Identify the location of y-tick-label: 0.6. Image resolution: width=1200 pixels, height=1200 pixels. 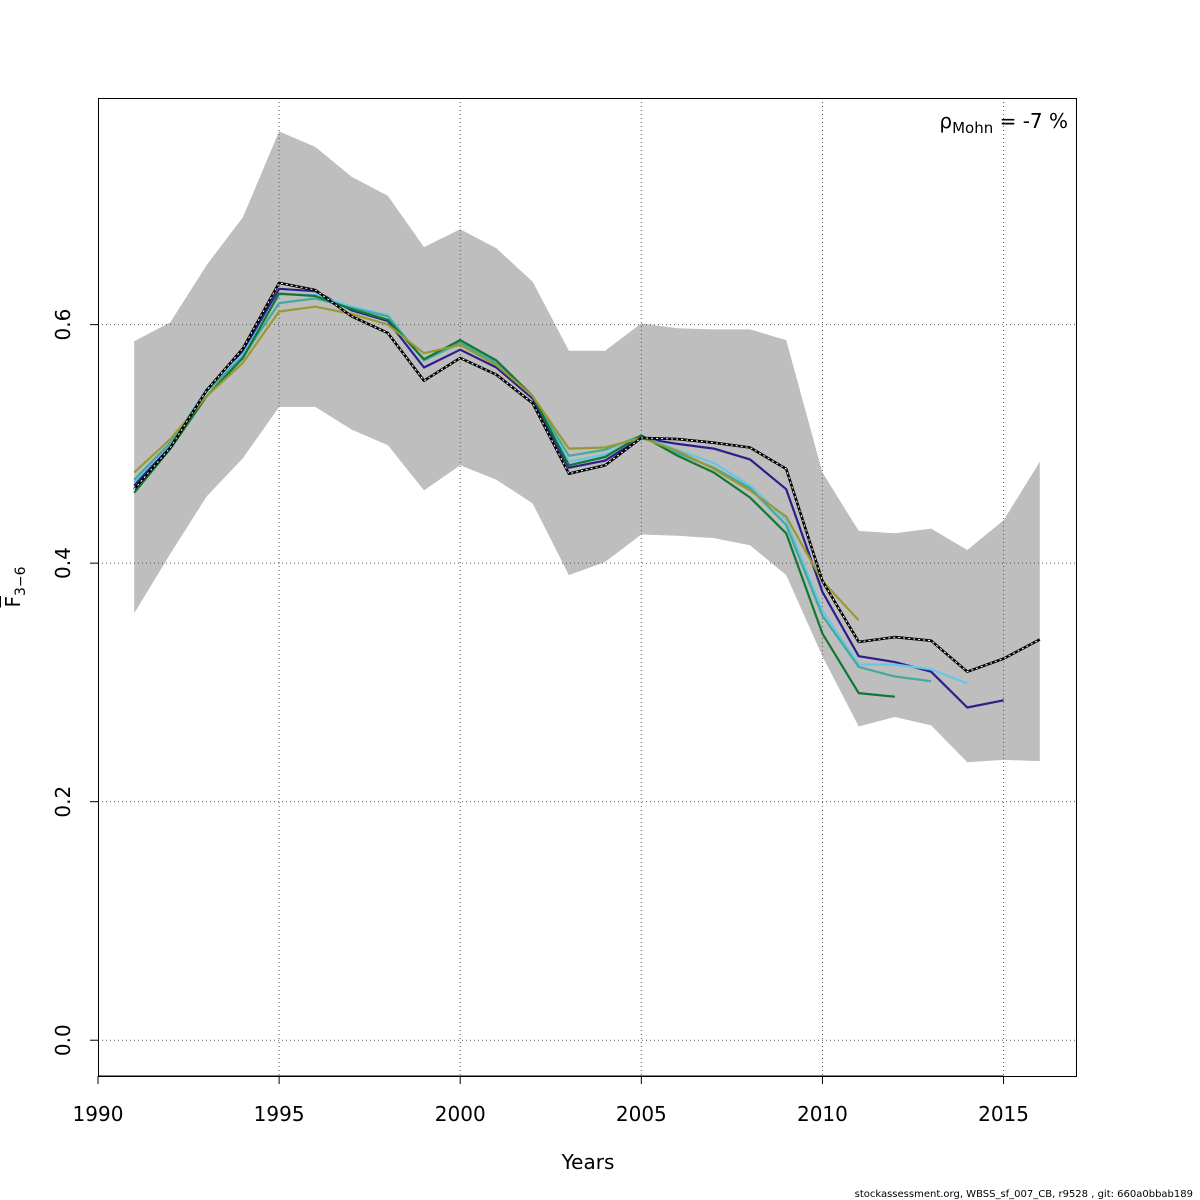
(63, 325).